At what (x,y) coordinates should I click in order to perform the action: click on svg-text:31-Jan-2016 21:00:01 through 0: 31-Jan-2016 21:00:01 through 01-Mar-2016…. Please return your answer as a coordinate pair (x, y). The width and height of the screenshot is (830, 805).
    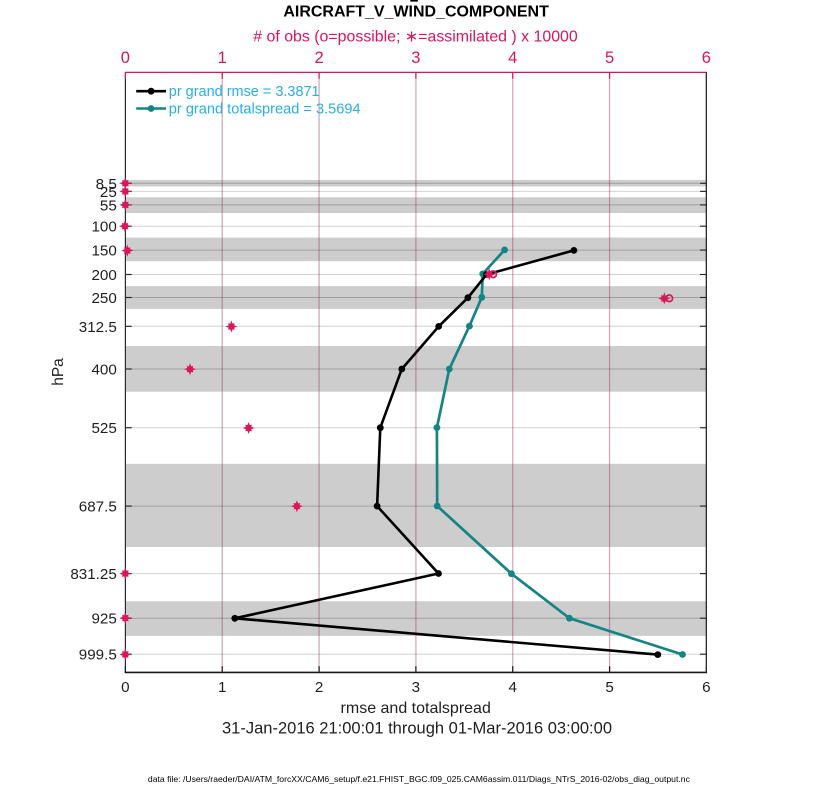
    Looking at the image, I should click on (417, 729).